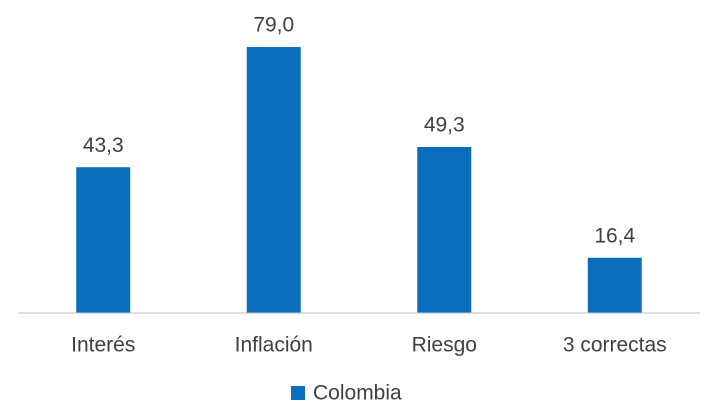 The image size is (720, 420). What do you see at coordinates (298, 393) in the screenshot?
I see `legend-swatch` at bounding box center [298, 393].